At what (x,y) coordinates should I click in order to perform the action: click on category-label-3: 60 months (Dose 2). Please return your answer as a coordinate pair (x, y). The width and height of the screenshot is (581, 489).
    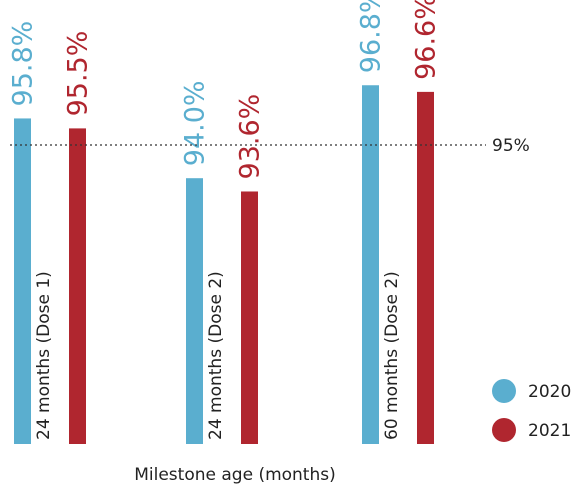
    Looking at the image, I should click on (392, 355).